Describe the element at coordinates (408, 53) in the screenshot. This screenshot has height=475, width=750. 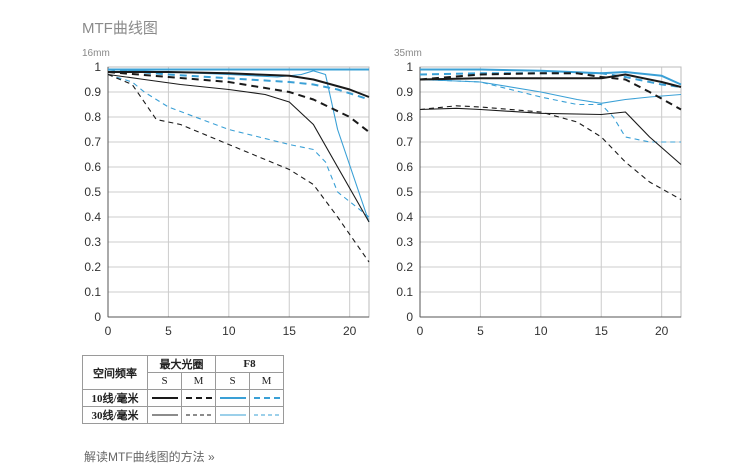
I see `chart-title: 35mm` at that location.